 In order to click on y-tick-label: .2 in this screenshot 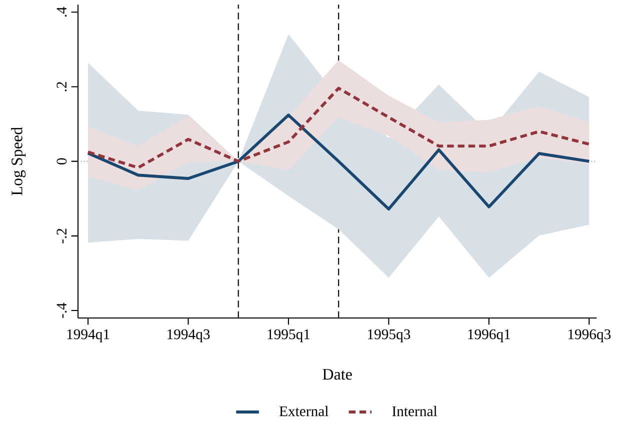, I will do `click(61, 87)`.